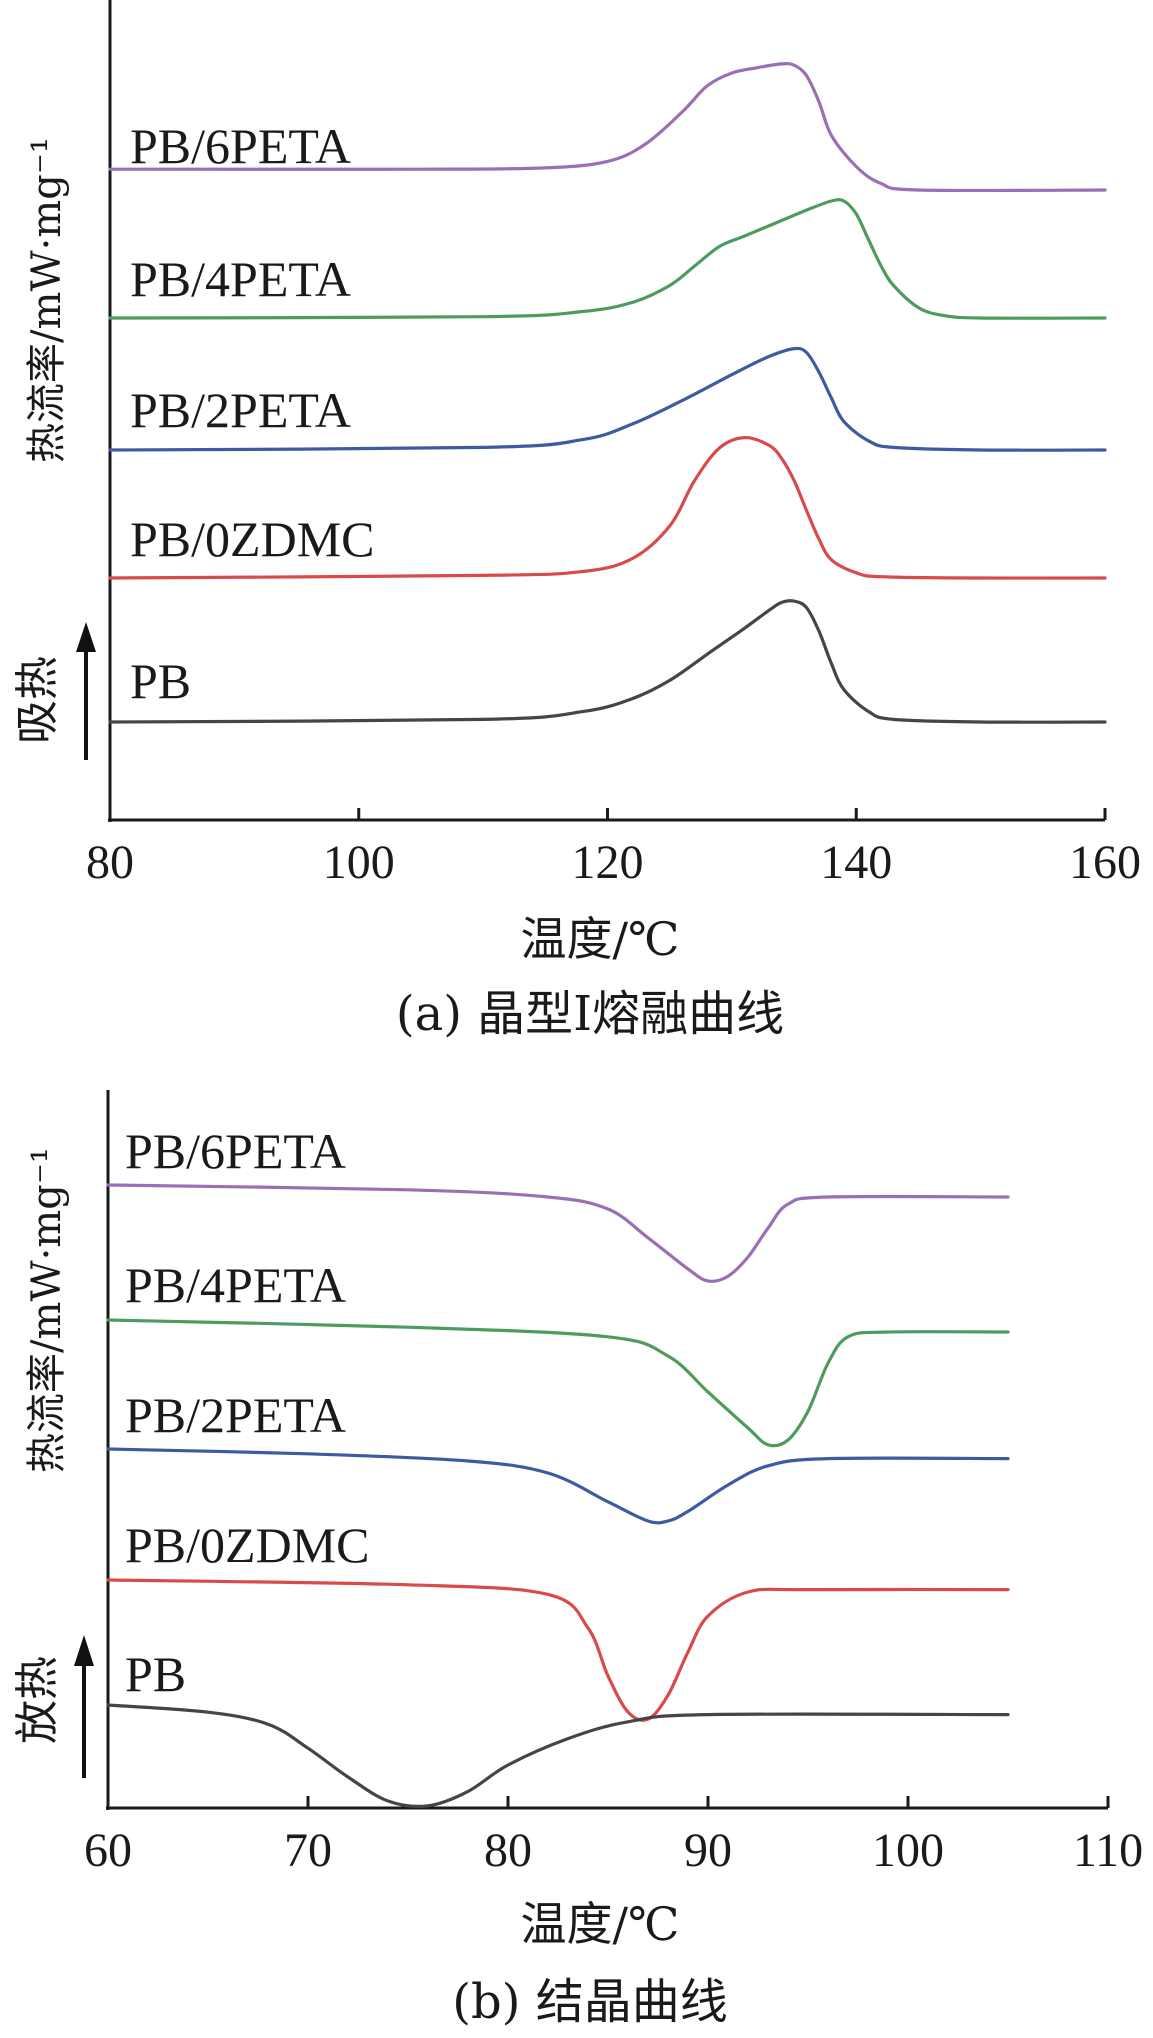 This screenshot has width=1153, height=2038. Describe the element at coordinates (708, 1850) in the screenshot. I see `panel-b-x-tick-label: 90` at that location.